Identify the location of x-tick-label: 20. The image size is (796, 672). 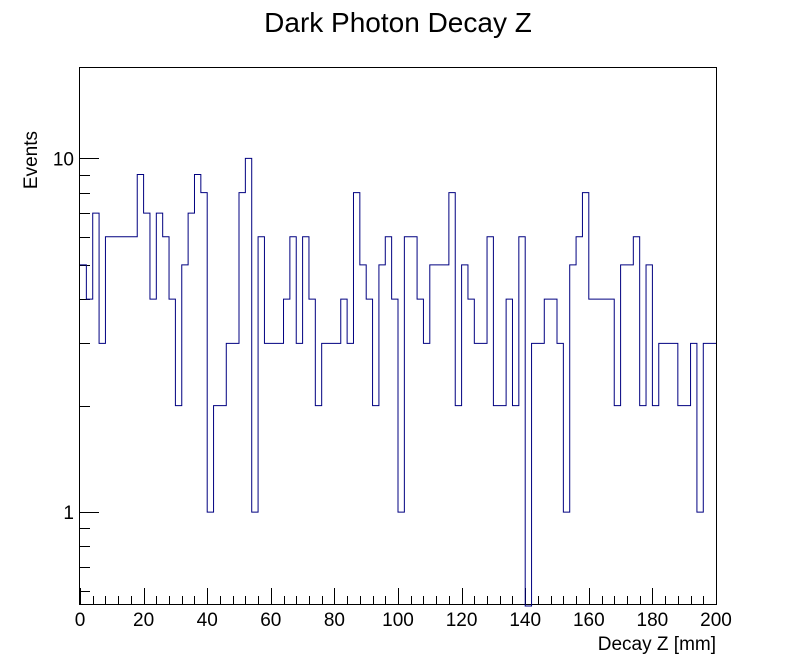
(143, 620).